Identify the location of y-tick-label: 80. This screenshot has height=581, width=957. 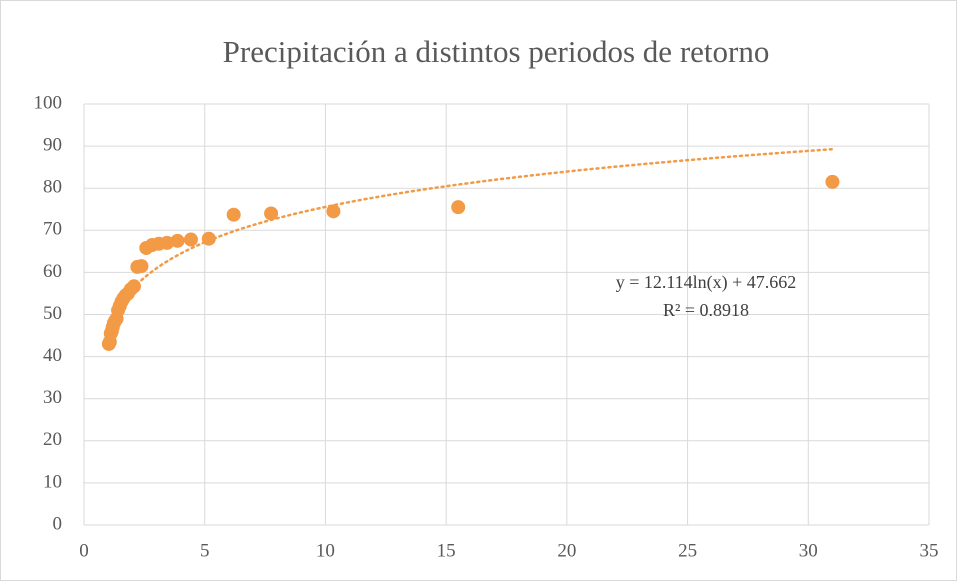
(52, 187).